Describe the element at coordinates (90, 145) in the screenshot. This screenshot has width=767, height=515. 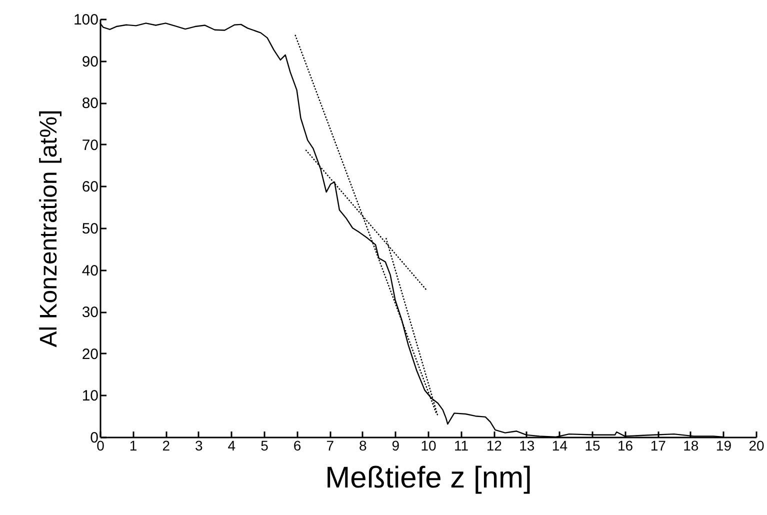
I see `y-tick-label: 70` at that location.